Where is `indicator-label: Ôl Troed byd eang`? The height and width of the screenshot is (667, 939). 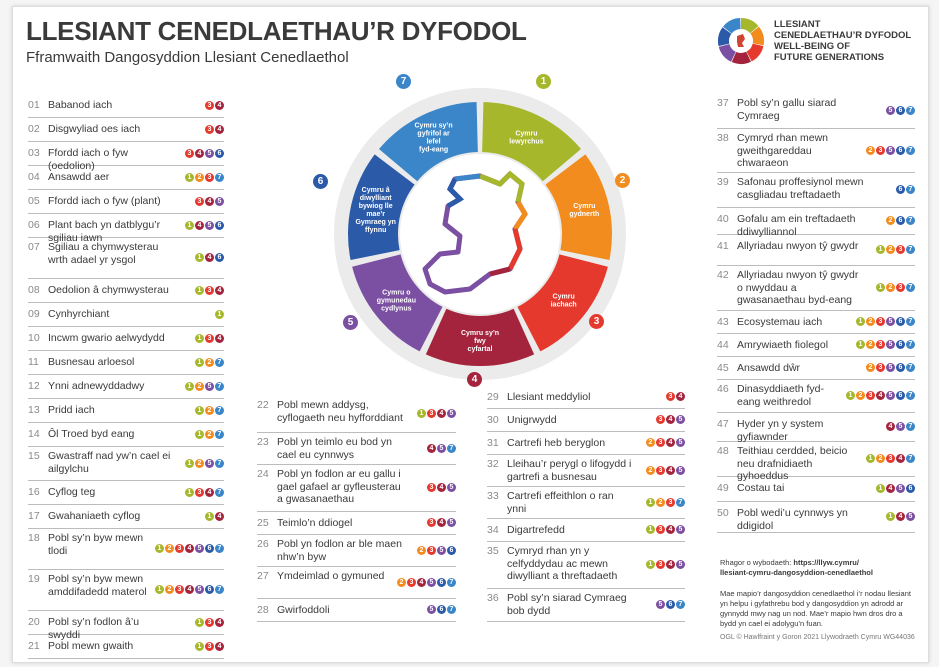 indicator-label: Ôl Troed byd eang is located at coordinates (91, 434).